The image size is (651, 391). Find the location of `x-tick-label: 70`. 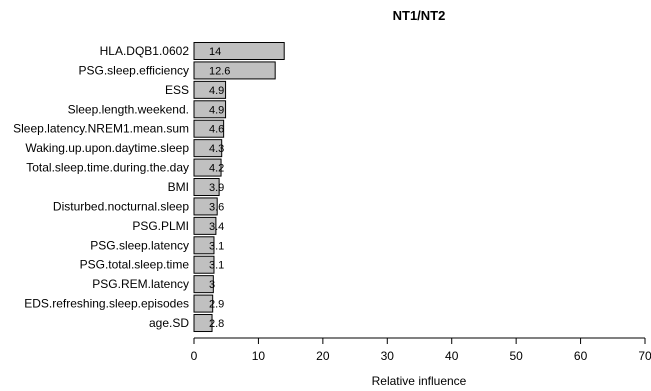

x-tick-label: 70 is located at coordinates (644, 356).